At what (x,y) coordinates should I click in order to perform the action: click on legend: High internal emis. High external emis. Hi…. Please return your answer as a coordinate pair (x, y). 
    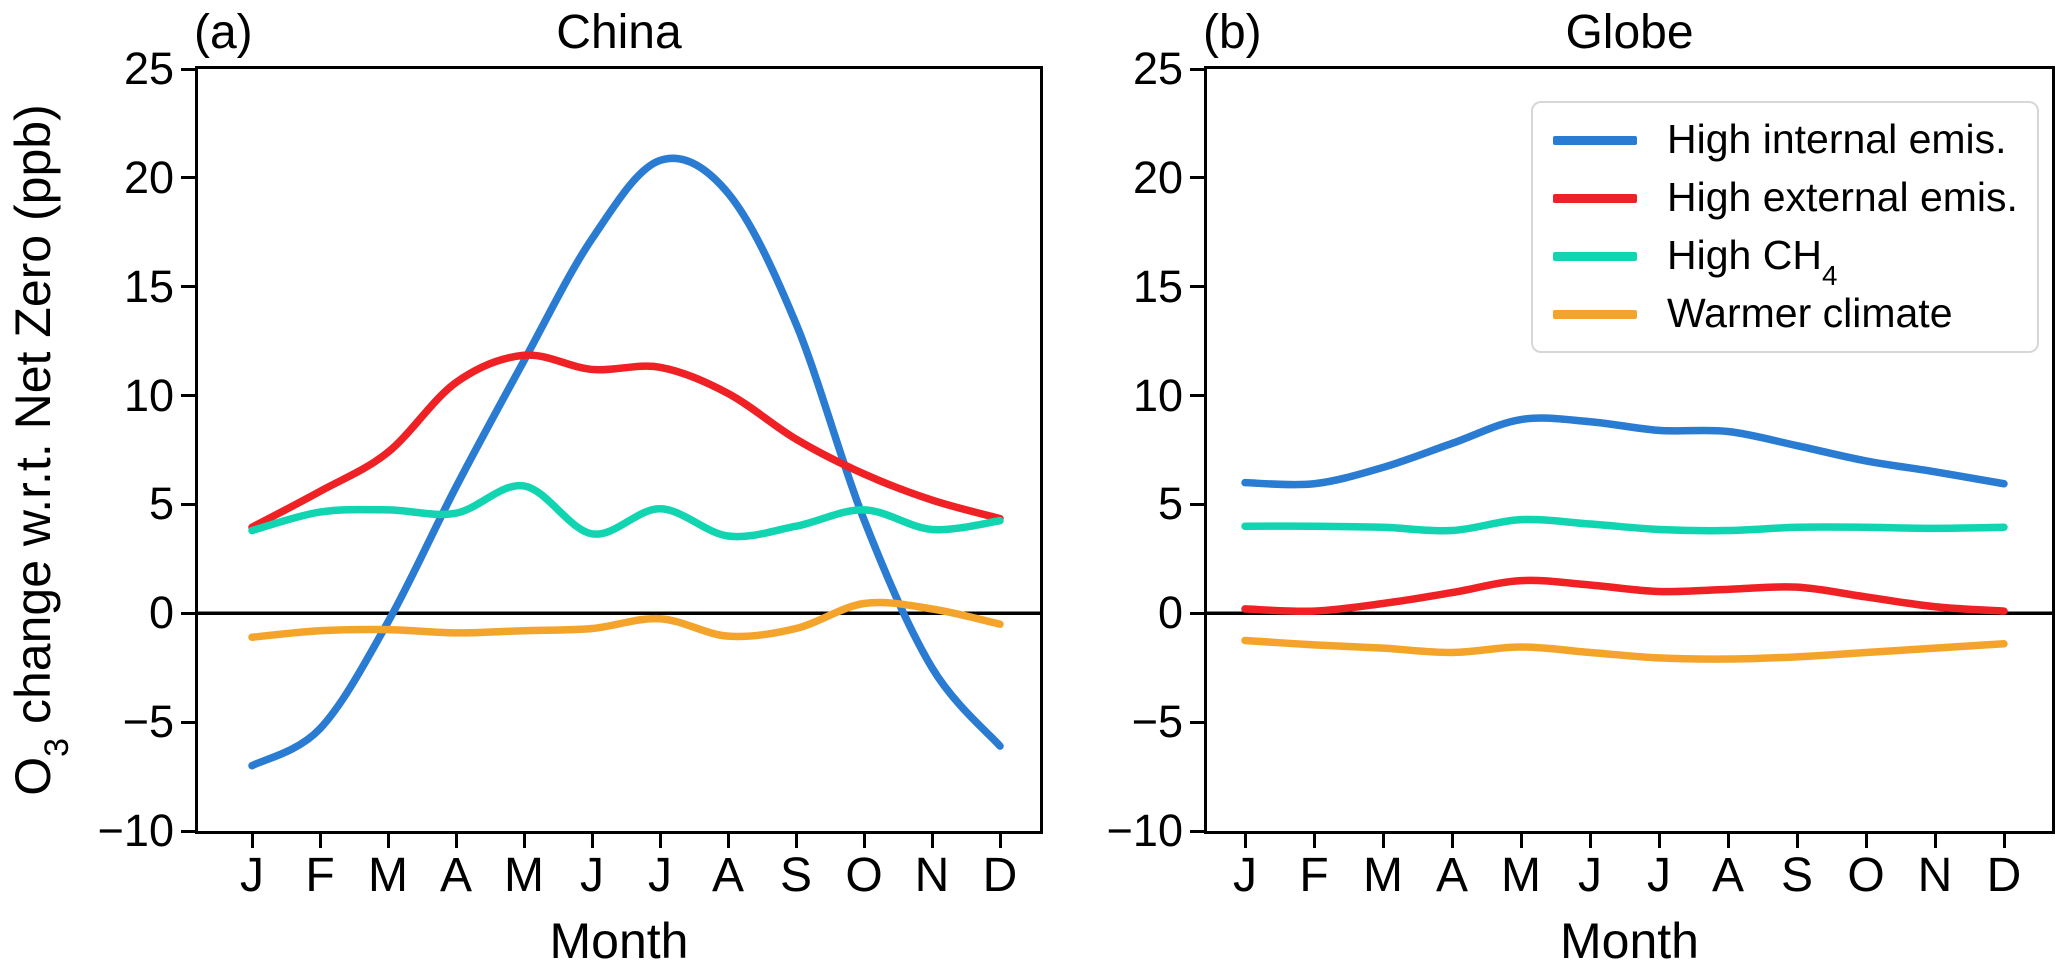
    Looking at the image, I should click on (1785, 227).